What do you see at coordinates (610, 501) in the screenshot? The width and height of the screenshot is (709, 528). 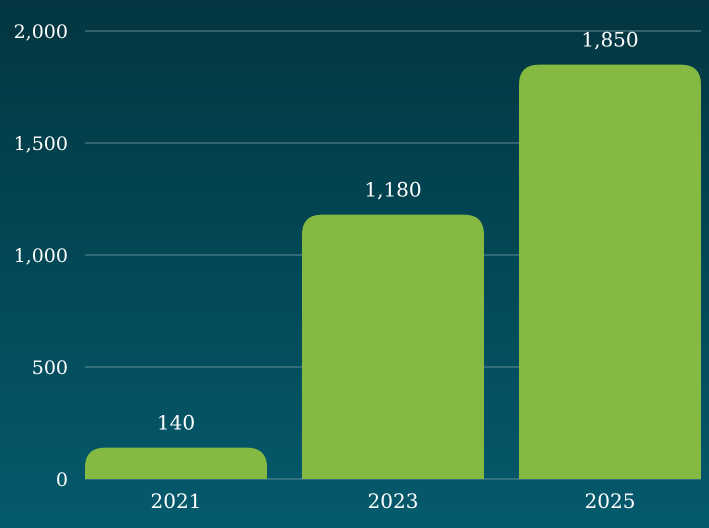 I see `x-tick-label: 2025` at bounding box center [610, 501].